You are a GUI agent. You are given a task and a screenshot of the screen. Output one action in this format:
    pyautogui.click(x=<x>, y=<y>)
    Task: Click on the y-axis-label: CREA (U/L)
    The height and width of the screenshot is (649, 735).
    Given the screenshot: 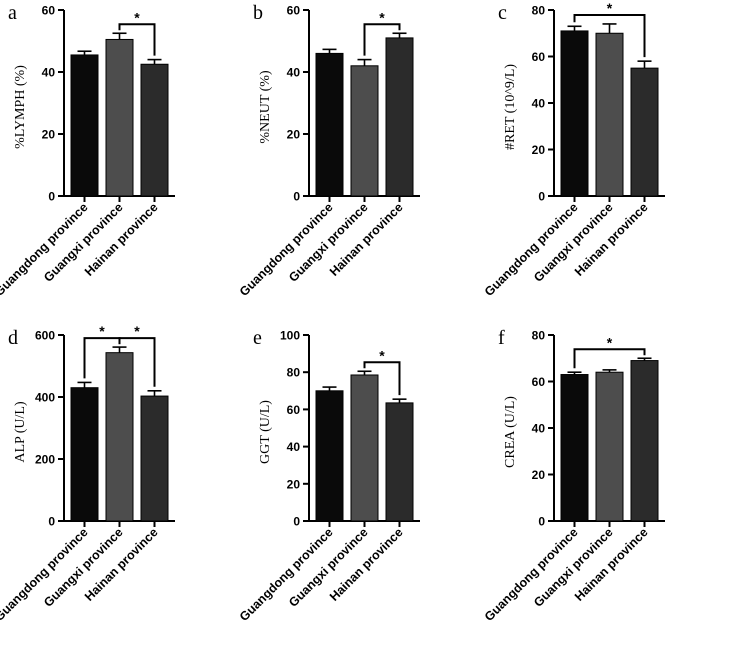 What is the action you would take?
    pyautogui.click(x=510, y=432)
    